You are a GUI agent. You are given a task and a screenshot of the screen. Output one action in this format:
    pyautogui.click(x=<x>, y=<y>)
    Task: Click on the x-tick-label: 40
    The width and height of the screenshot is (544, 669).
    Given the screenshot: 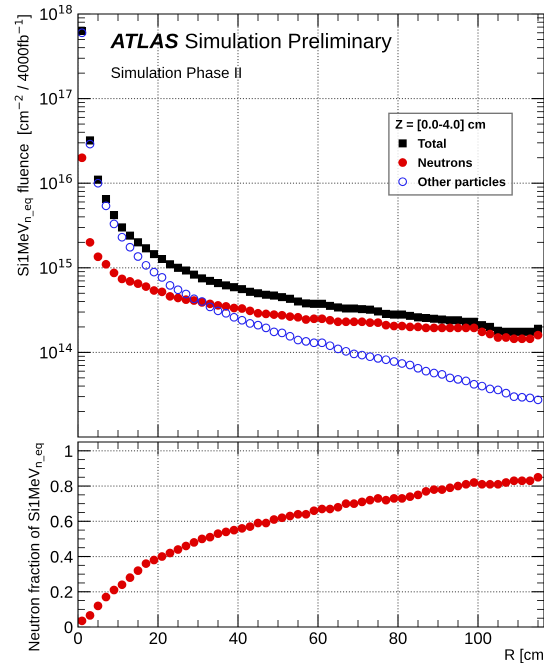 What is the action you would take?
    pyautogui.click(x=238, y=638)
    